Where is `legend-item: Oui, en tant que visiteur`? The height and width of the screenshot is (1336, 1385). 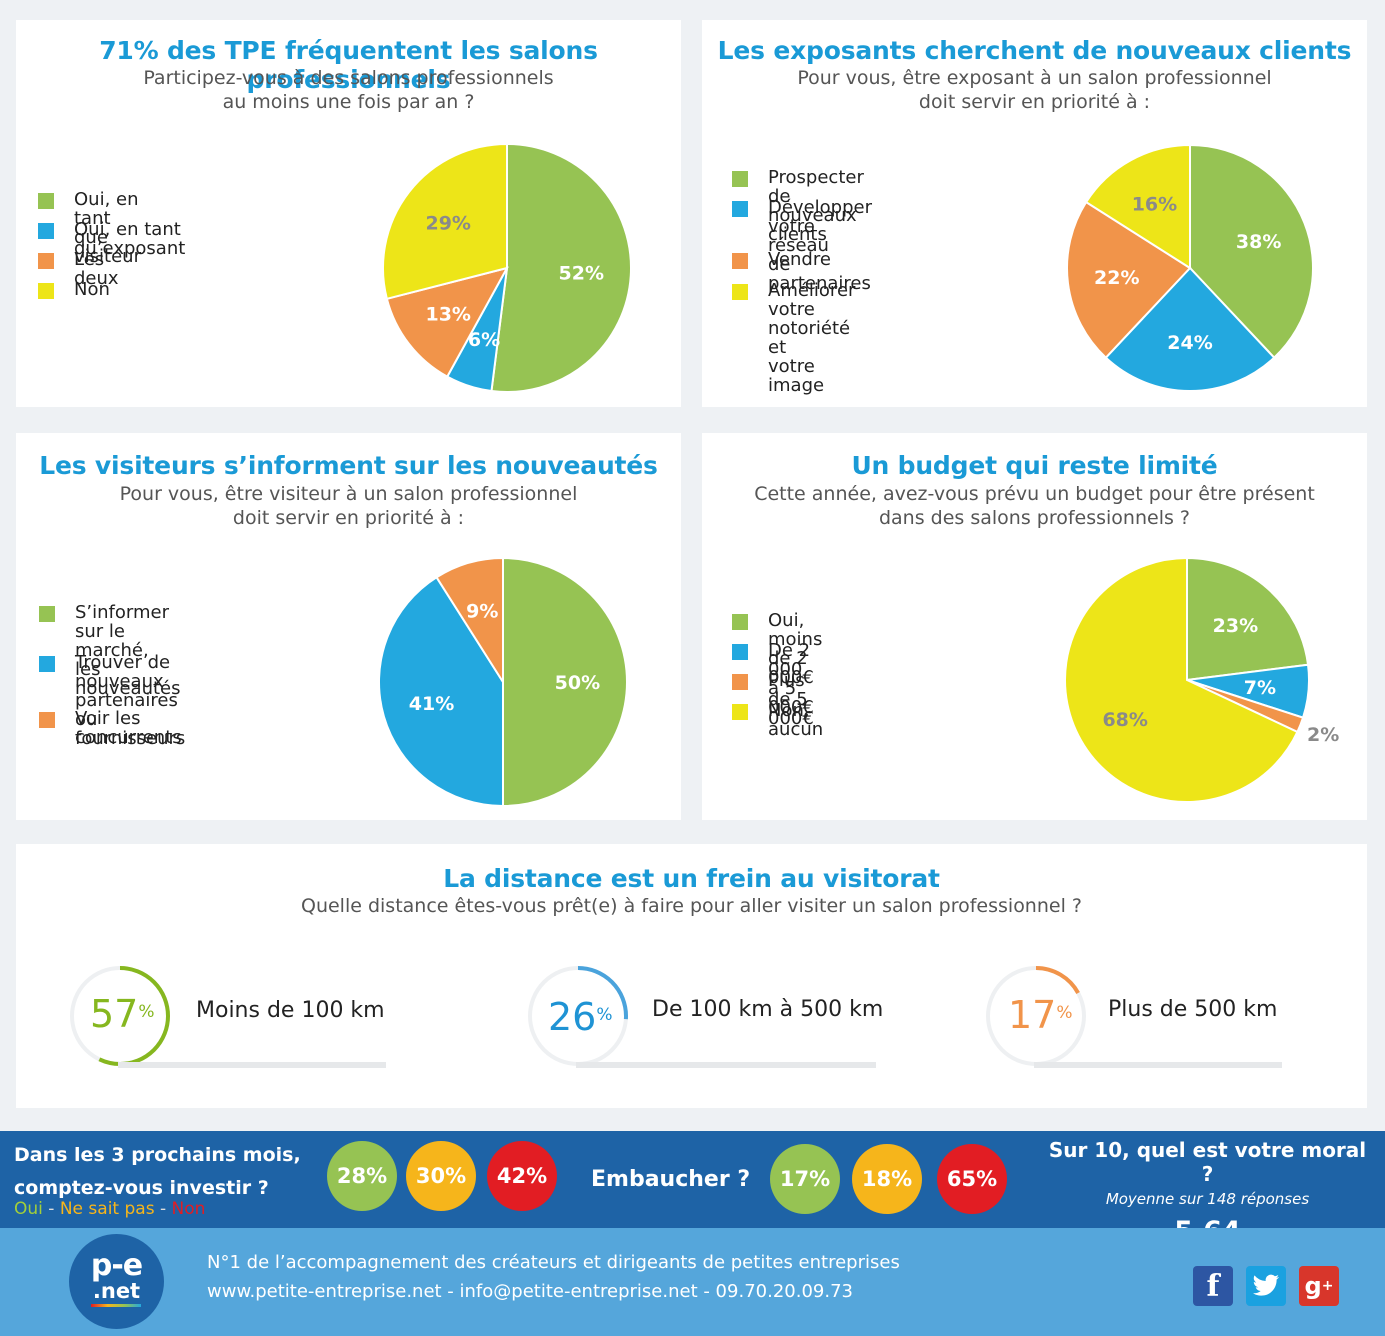
legend-item: Oui, en tant que visiteur is located at coordinates (89, 228).